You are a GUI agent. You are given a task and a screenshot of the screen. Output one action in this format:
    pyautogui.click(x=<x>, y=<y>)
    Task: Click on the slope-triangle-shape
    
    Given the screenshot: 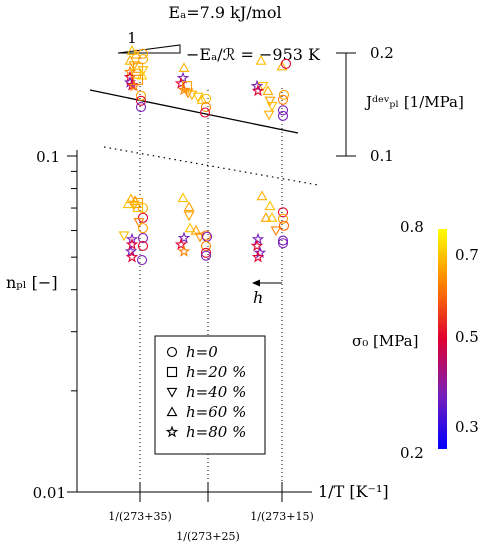 What is the action you would take?
    pyautogui.click(x=149, y=49)
    